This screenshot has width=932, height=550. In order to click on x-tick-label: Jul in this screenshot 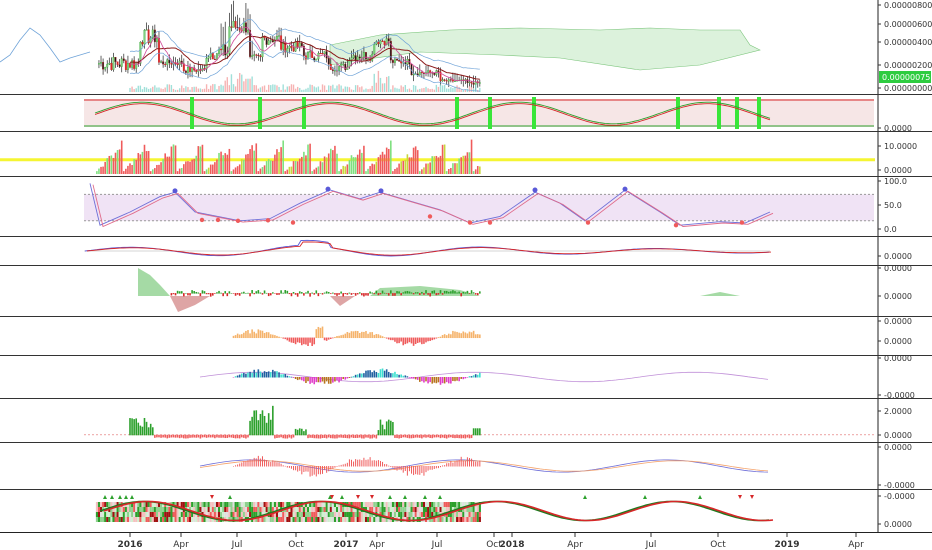, I will do `click(651, 545)`.